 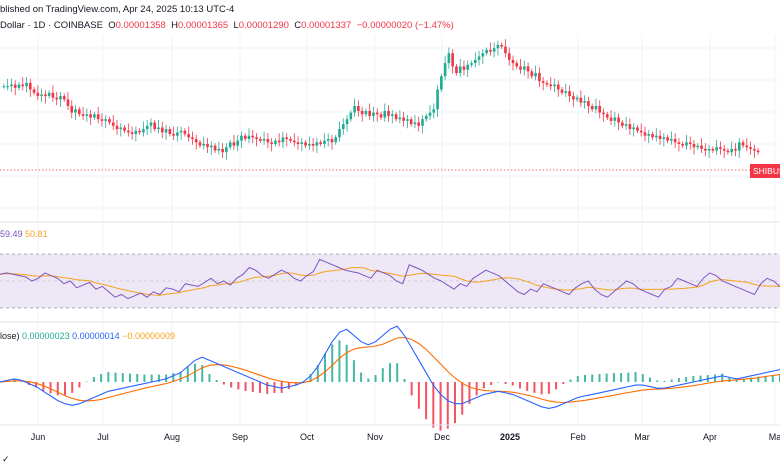 I want to click on macd-signal-value: −0.00000009, so click(x=148, y=336).